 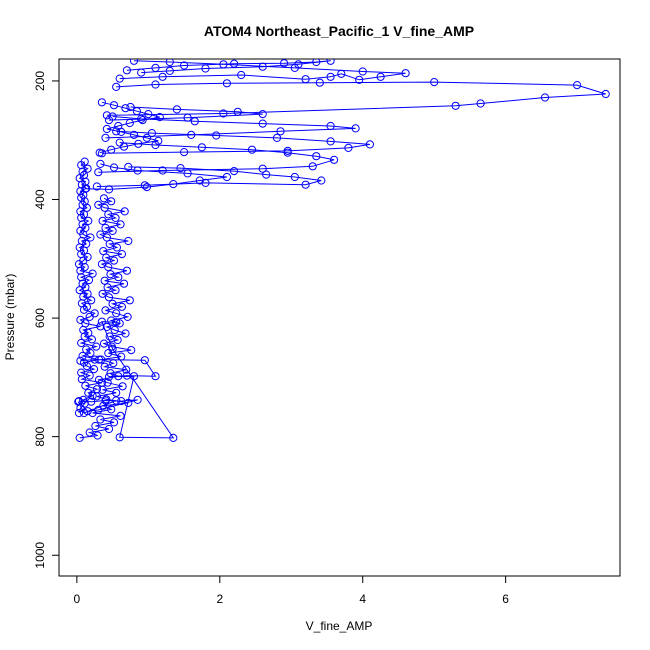 I want to click on x-tick-label: 4, so click(x=362, y=599).